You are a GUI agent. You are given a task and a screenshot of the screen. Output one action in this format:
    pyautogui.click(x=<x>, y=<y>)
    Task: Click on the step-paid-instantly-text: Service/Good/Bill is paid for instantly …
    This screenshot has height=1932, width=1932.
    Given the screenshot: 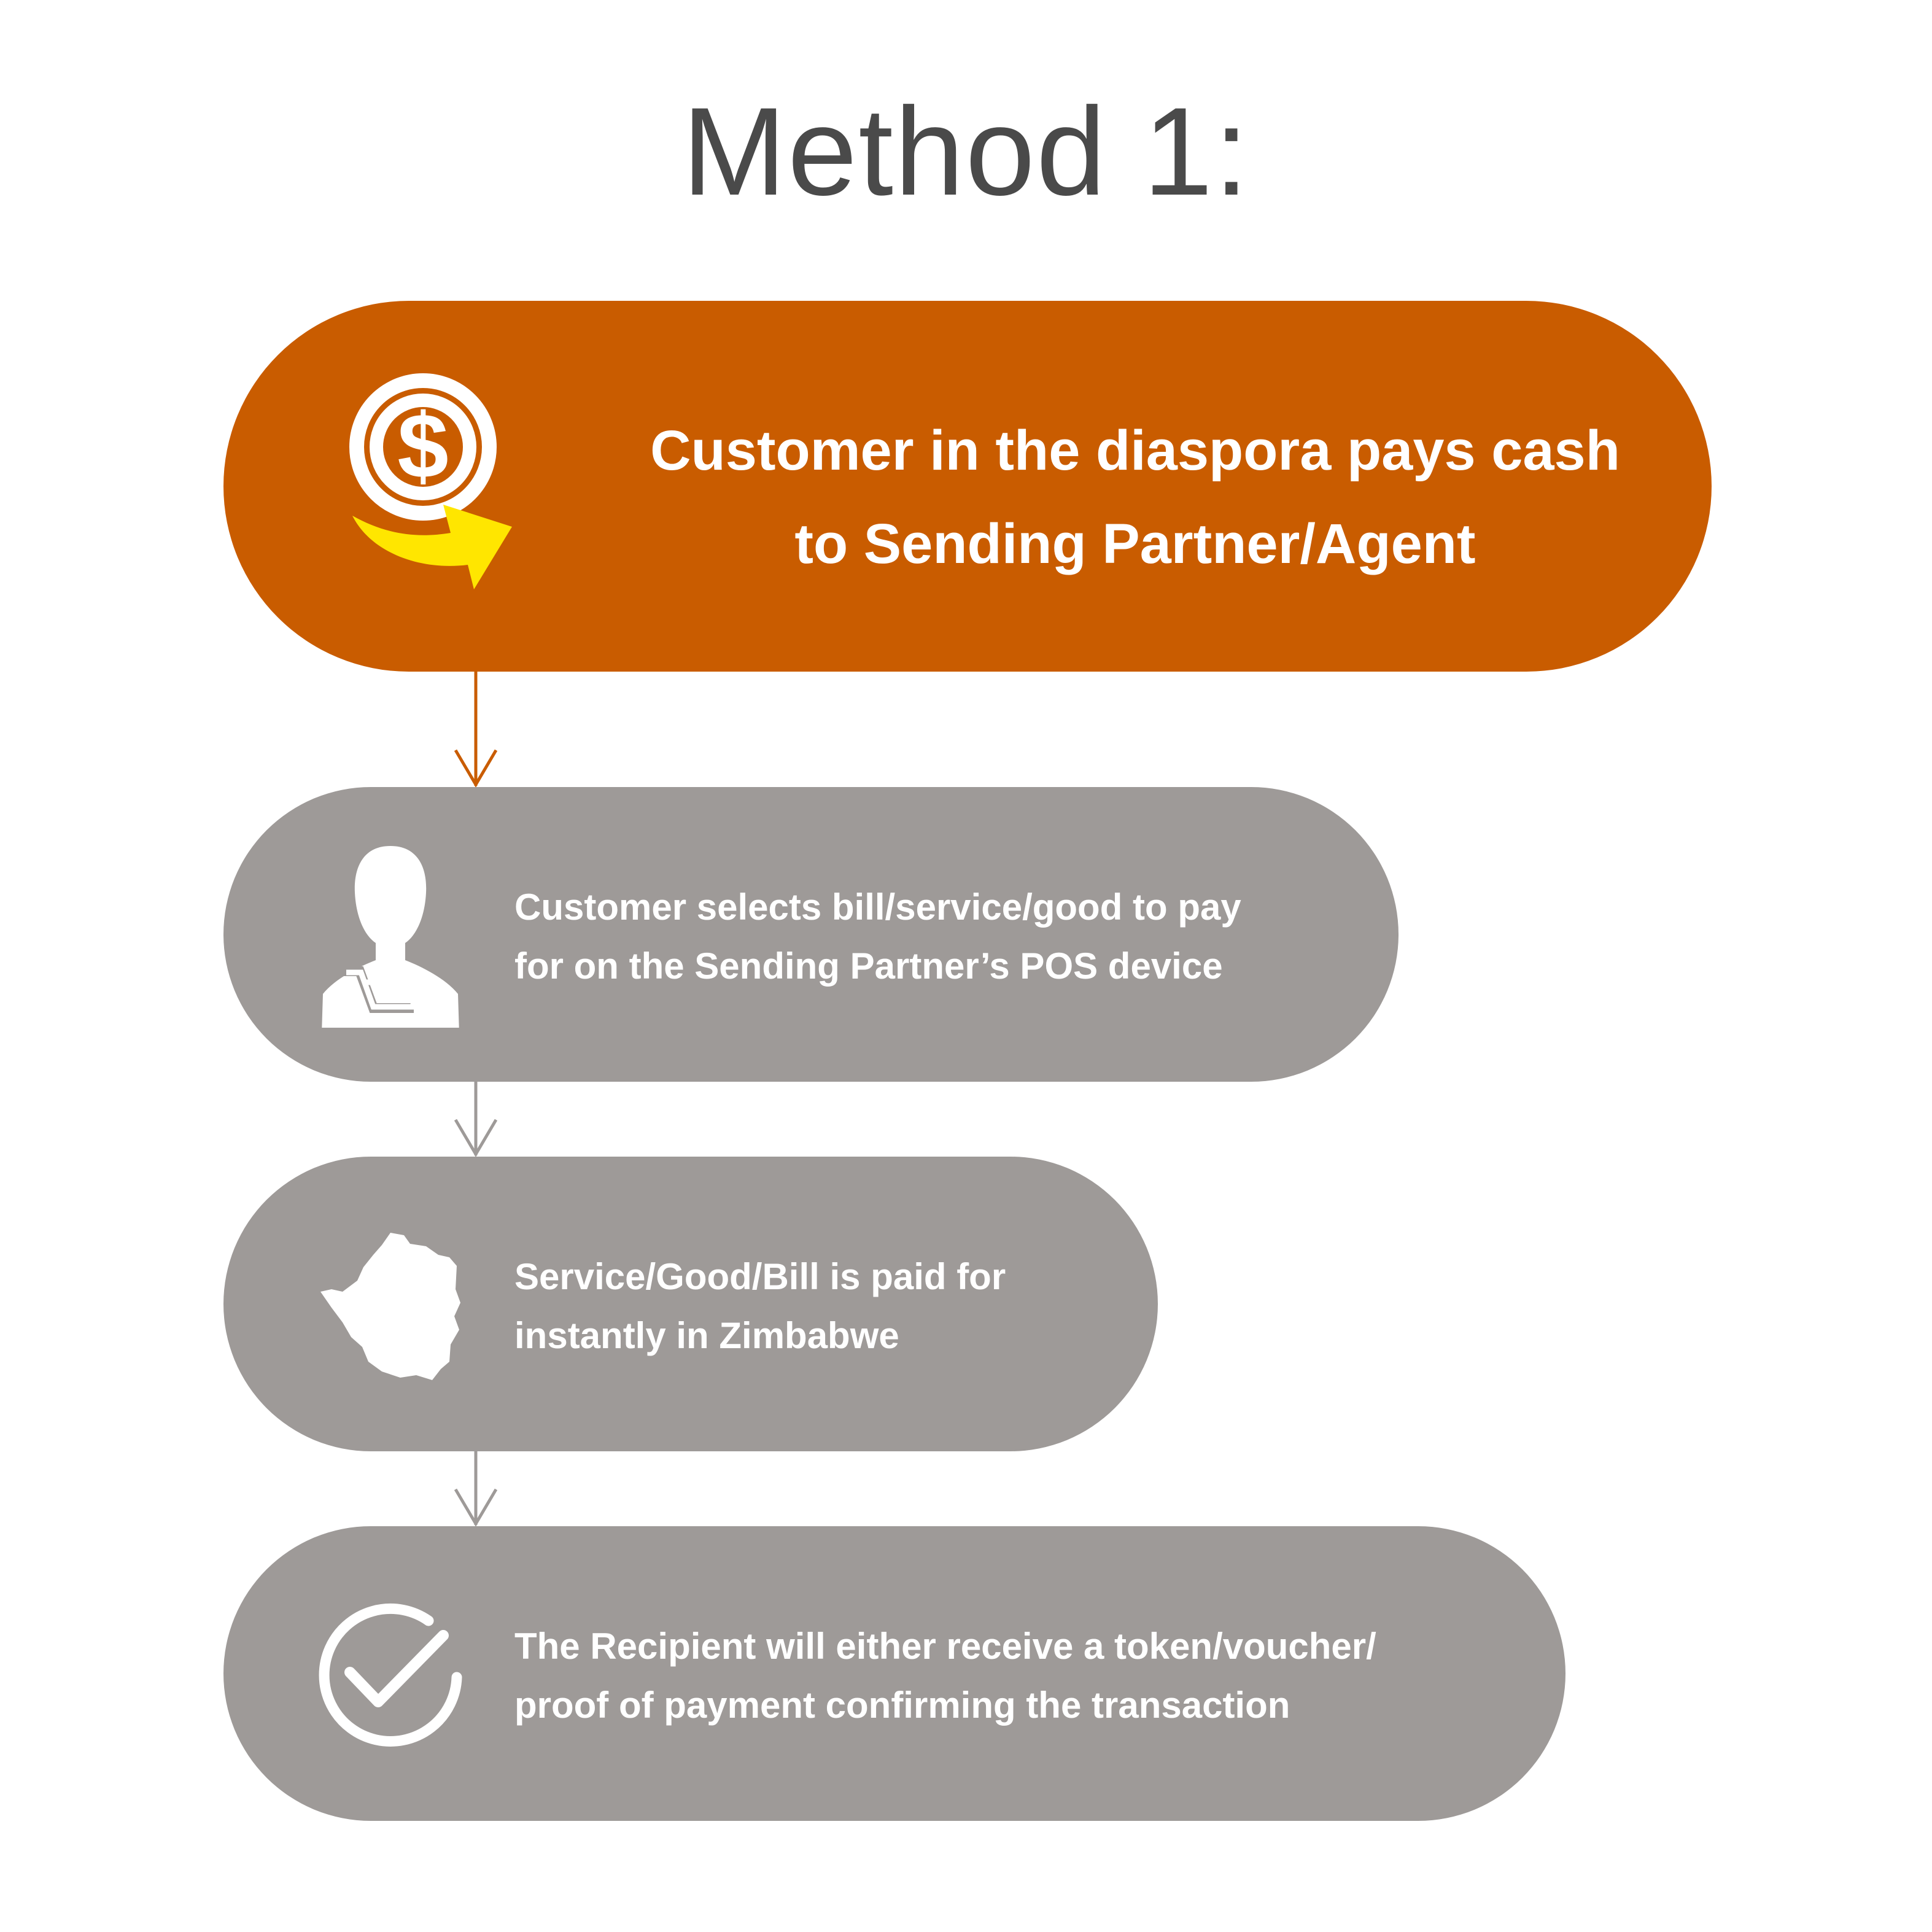 What is the action you would take?
    pyautogui.click(x=760, y=1306)
    